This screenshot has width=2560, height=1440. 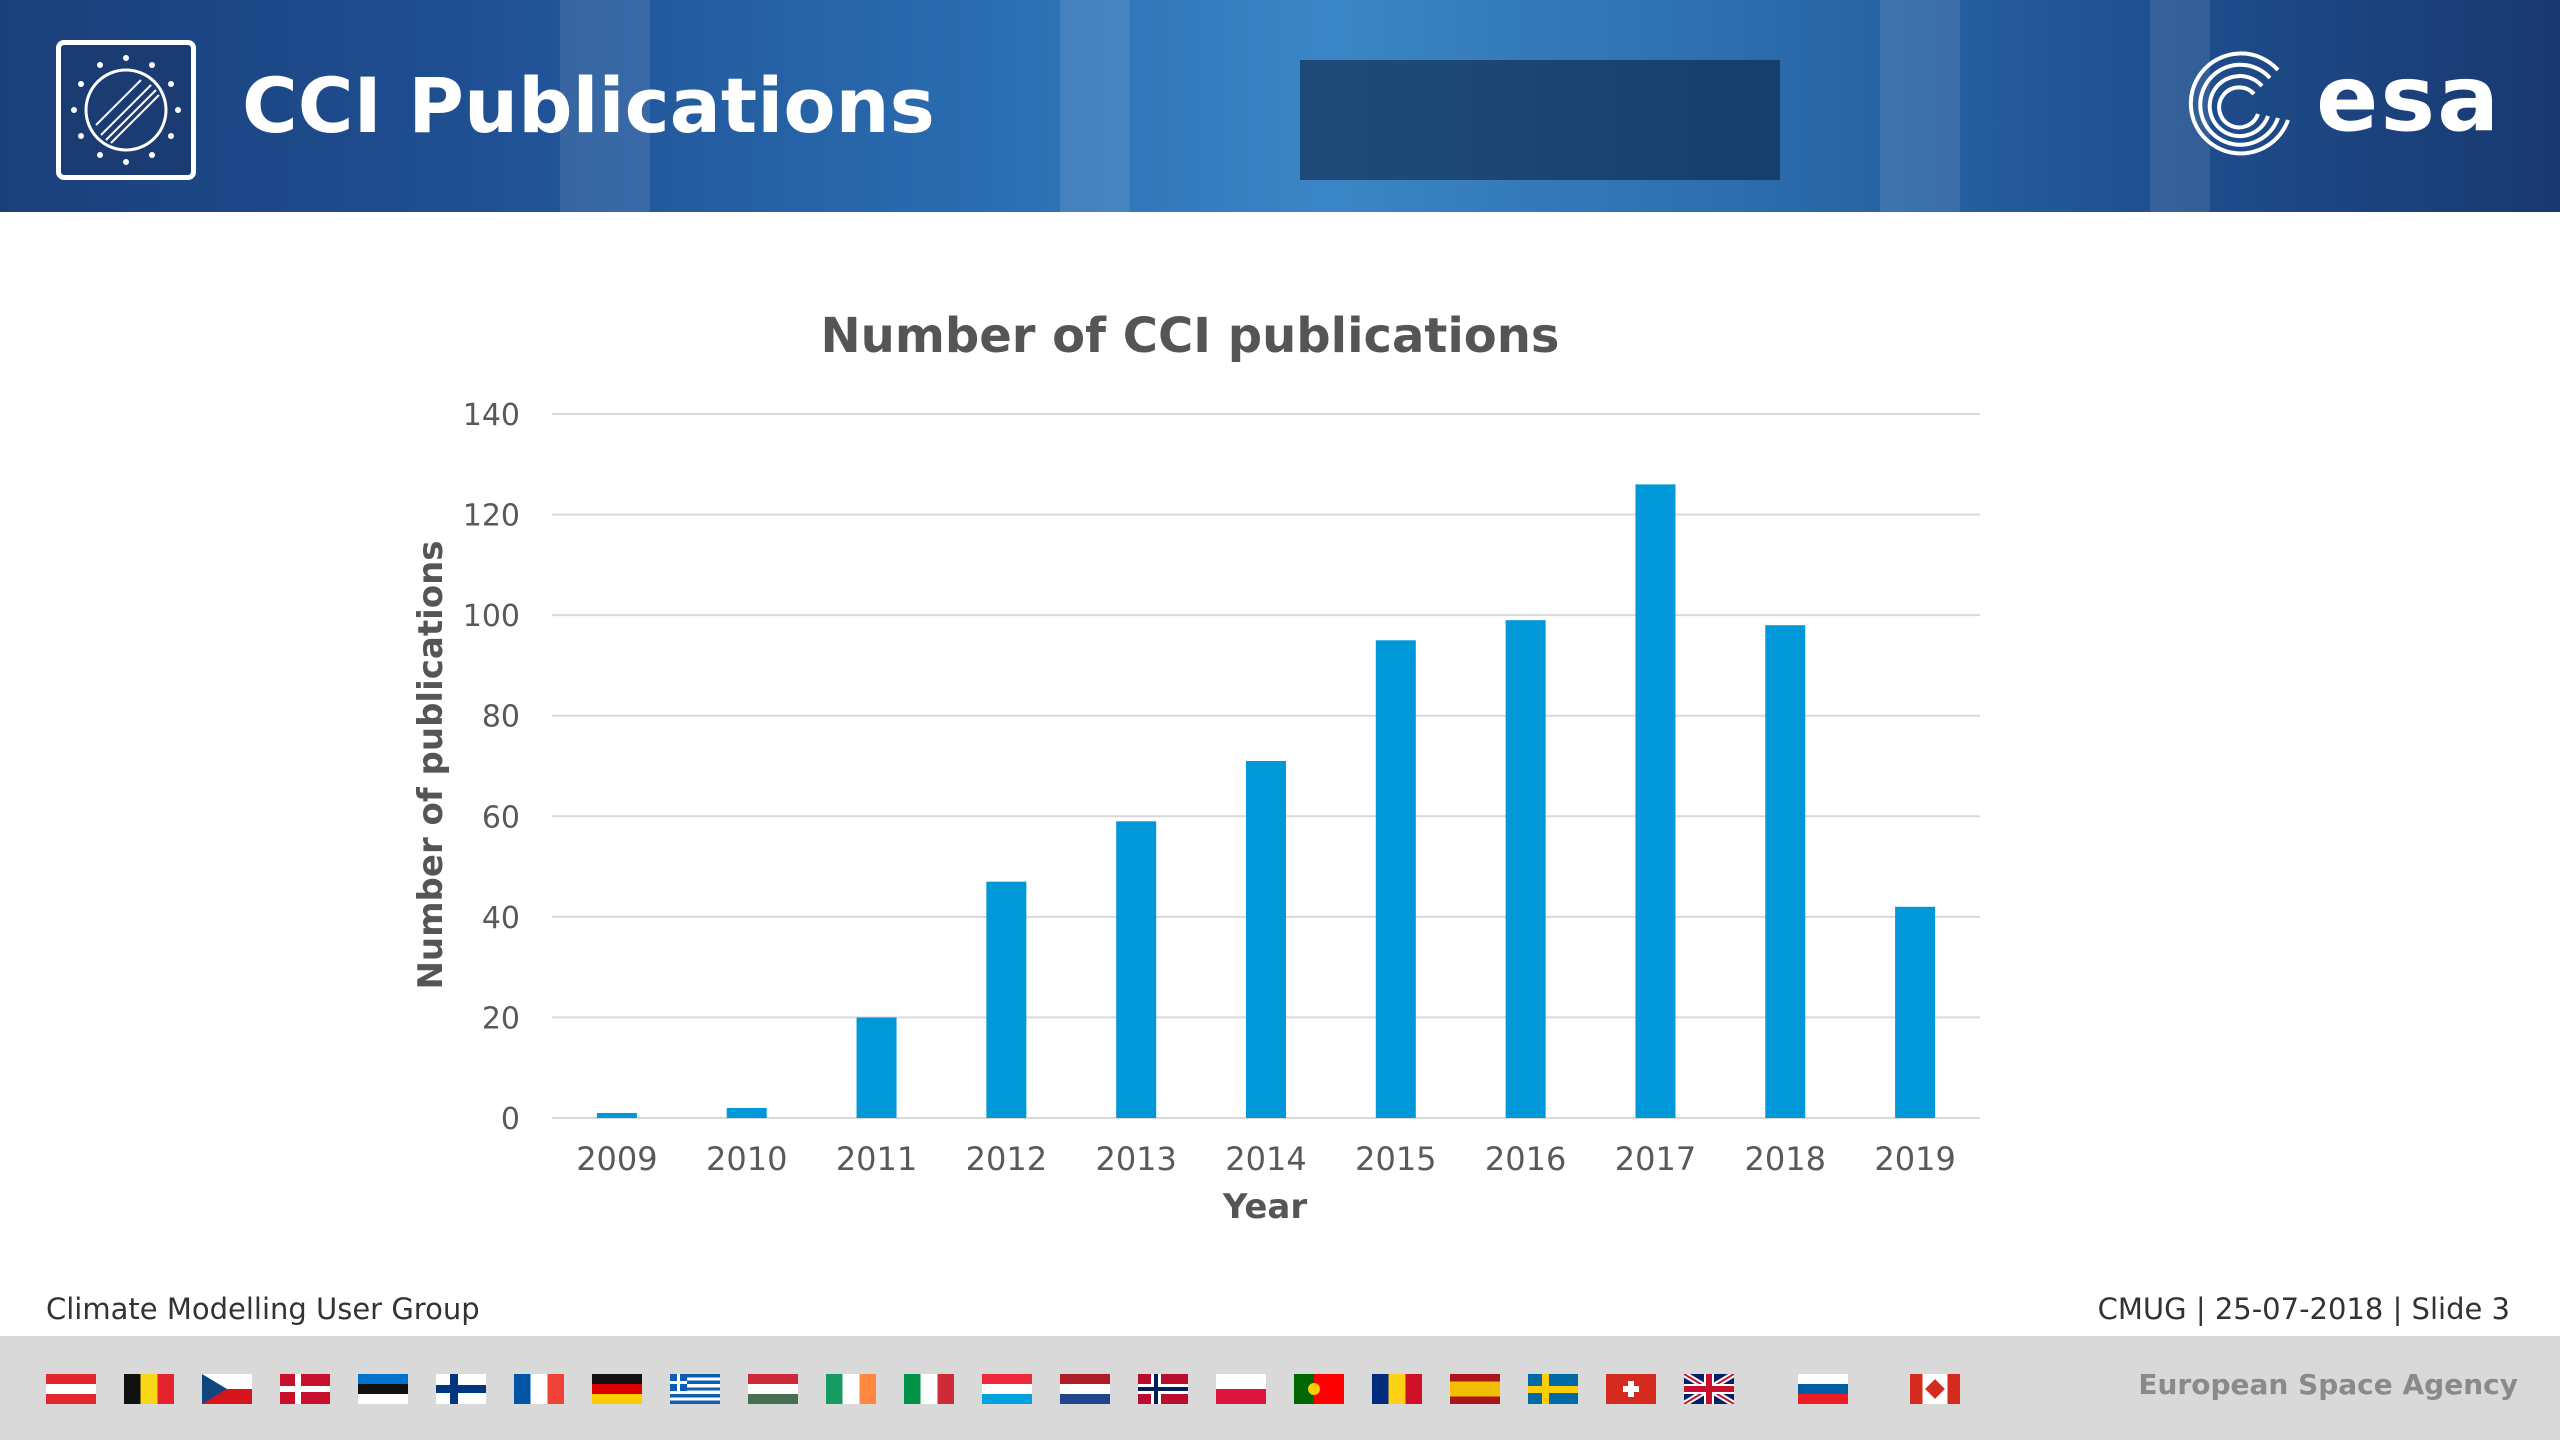 What do you see at coordinates (1189, 336) in the screenshot?
I see `chart-title: Number of CCI publications` at bounding box center [1189, 336].